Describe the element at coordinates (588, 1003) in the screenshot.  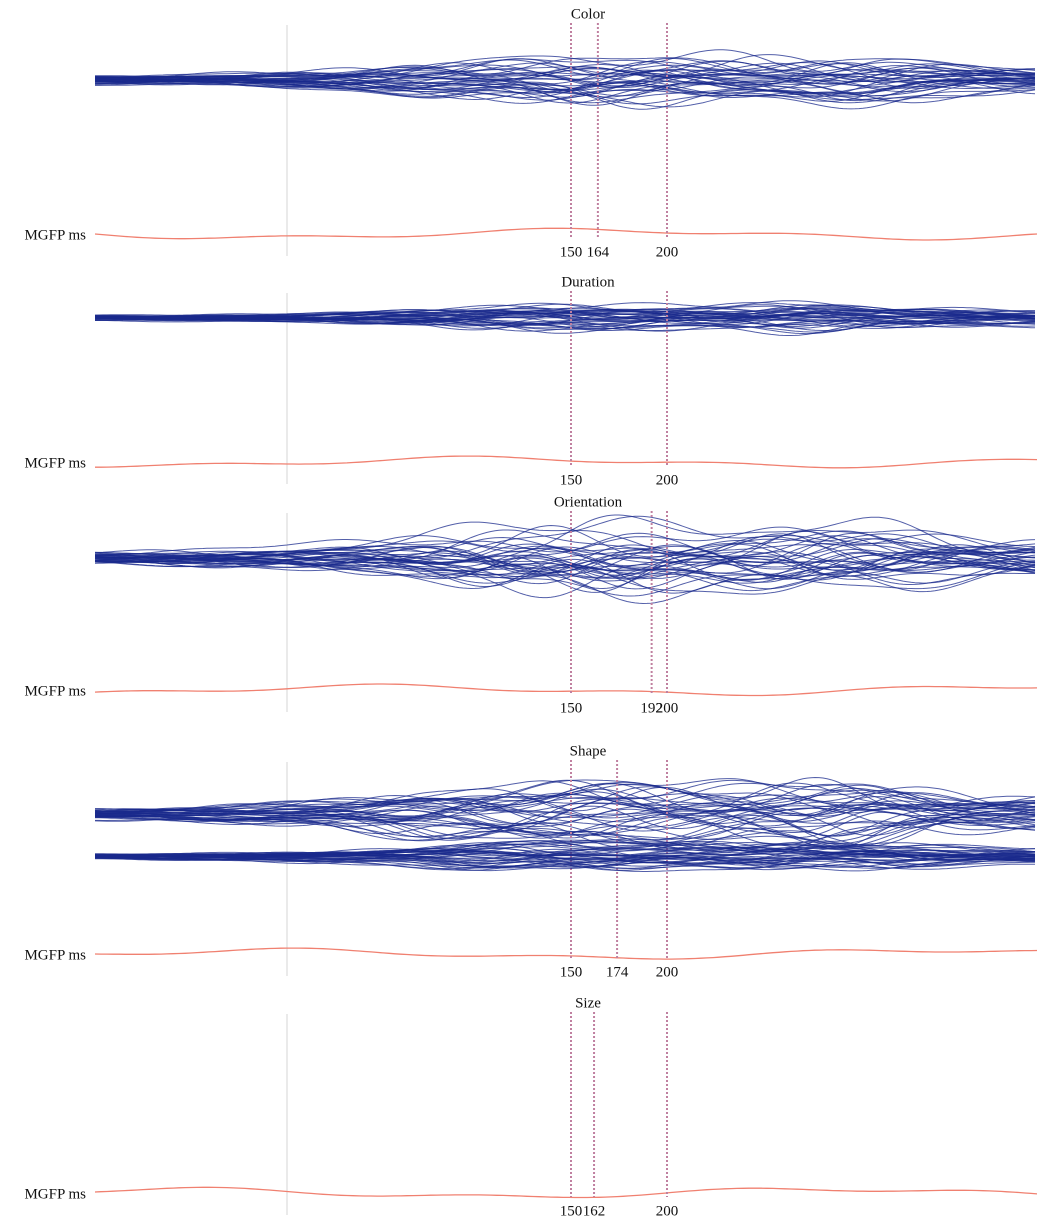
I see `panel-title: Size` at that location.